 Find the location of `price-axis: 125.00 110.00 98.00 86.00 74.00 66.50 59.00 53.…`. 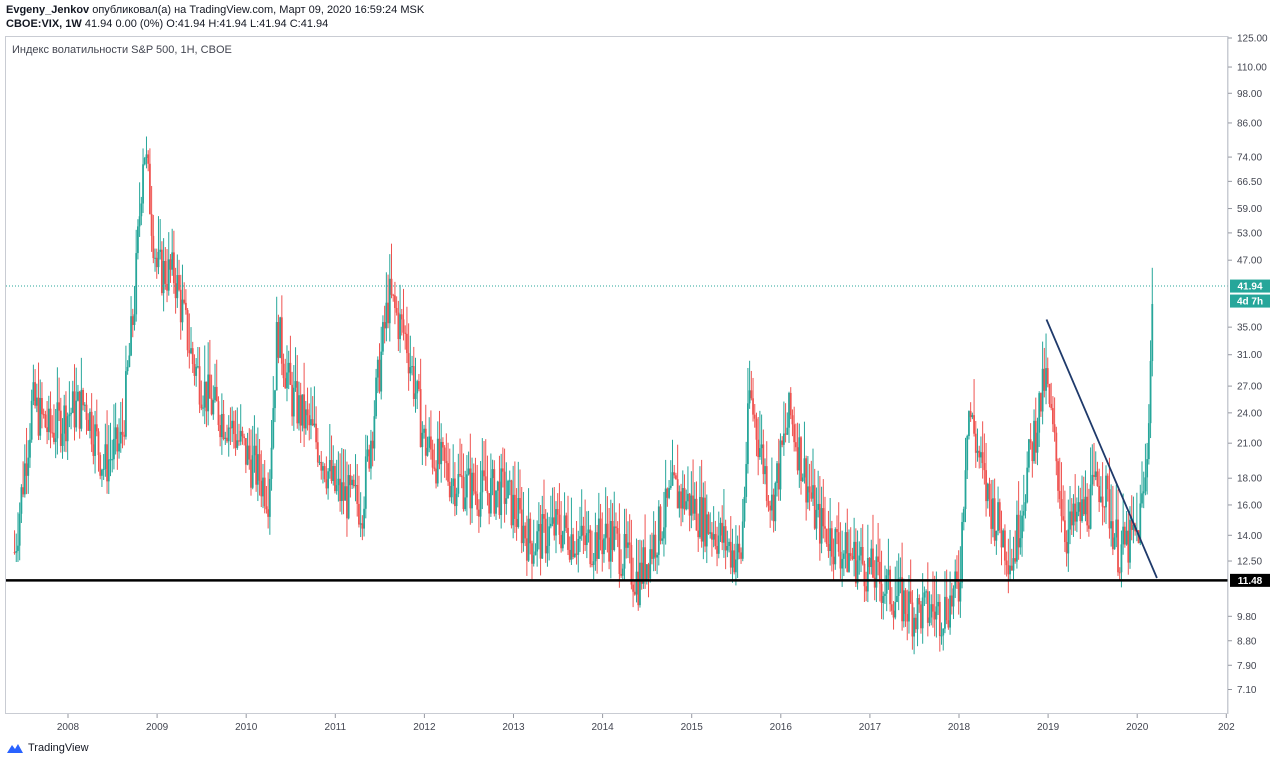

price-axis: 125.00 110.00 98.00 86.00 74.00 66.50 59.00 53.… is located at coordinates (1247, 374).